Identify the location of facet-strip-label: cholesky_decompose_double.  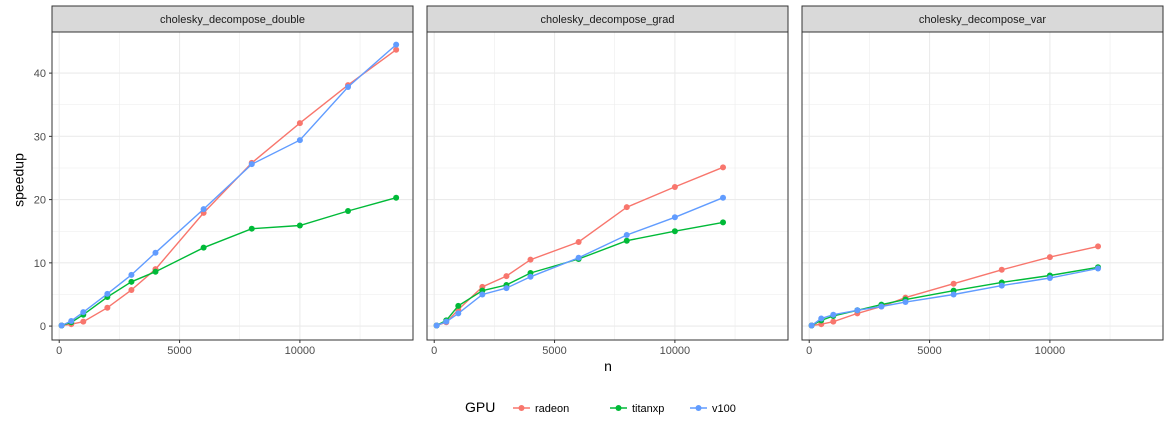
(232, 20).